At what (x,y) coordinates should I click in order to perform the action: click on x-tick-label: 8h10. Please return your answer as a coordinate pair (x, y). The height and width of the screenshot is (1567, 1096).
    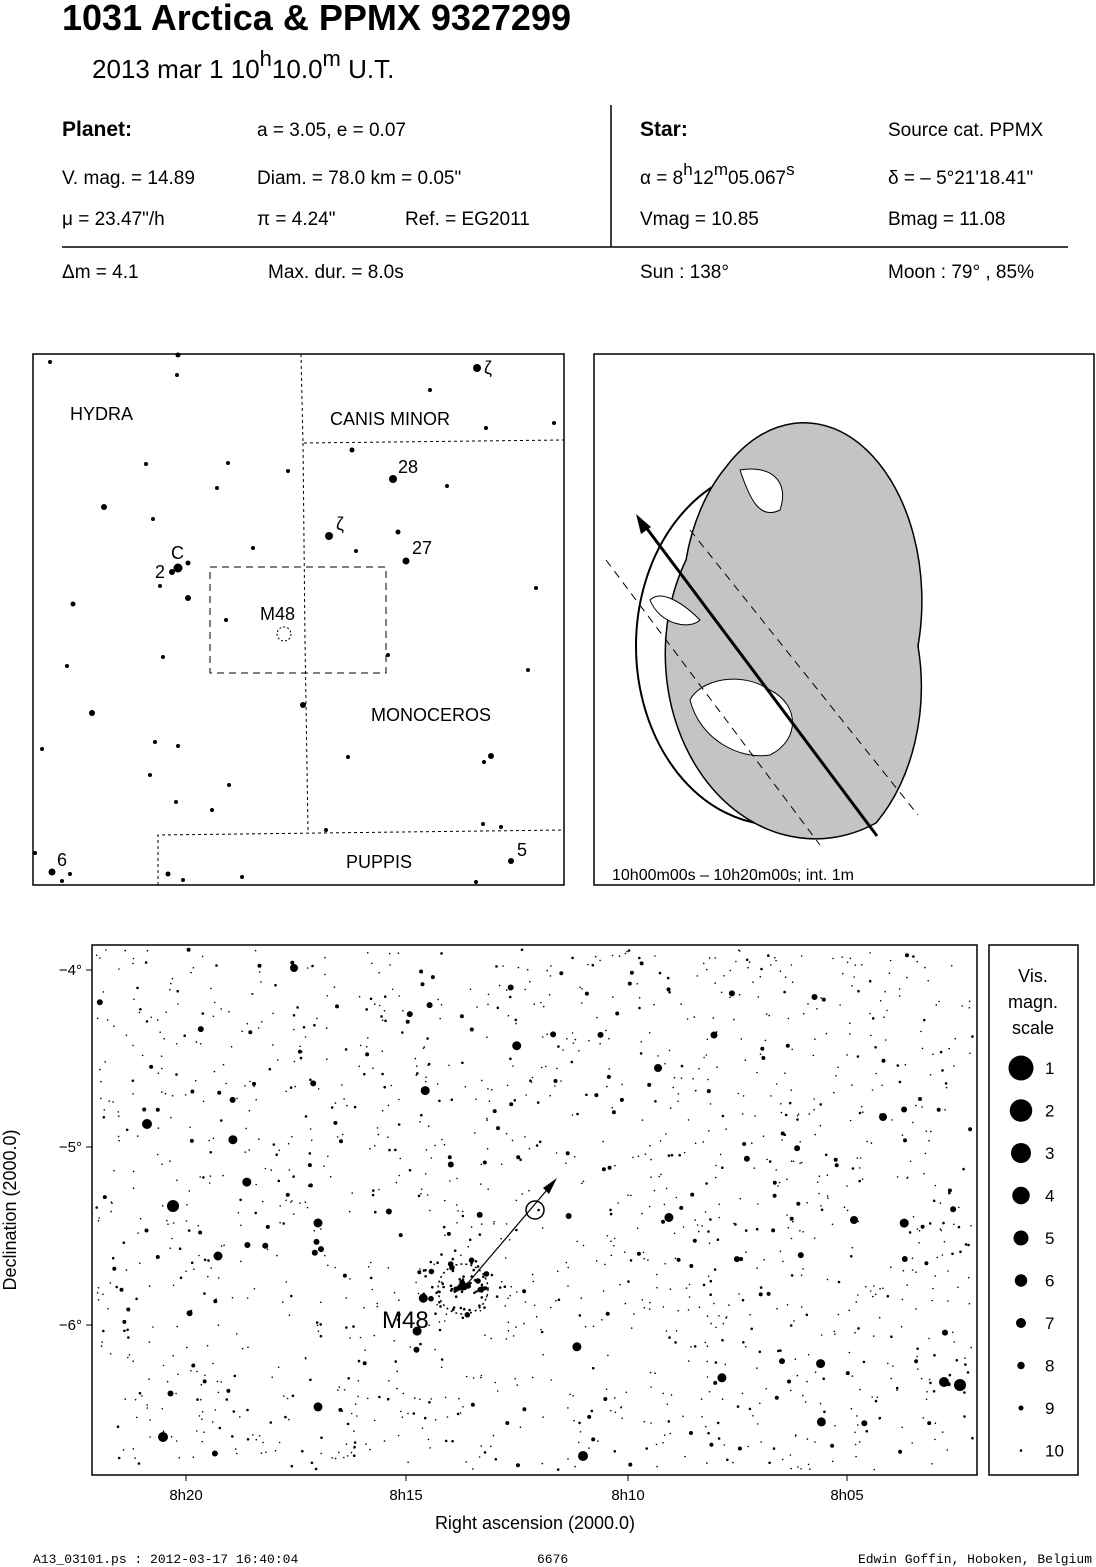
    Looking at the image, I should click on (627, 1495).